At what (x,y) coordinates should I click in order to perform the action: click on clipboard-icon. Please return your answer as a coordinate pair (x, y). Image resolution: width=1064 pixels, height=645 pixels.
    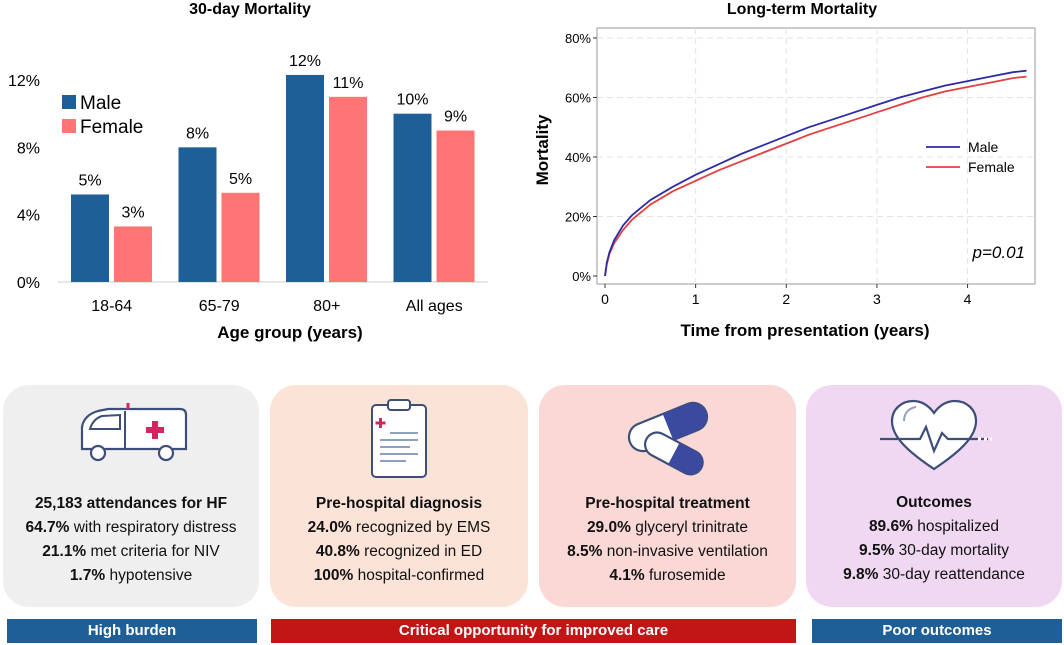
    Looking at the image, I should click on (399, 441).